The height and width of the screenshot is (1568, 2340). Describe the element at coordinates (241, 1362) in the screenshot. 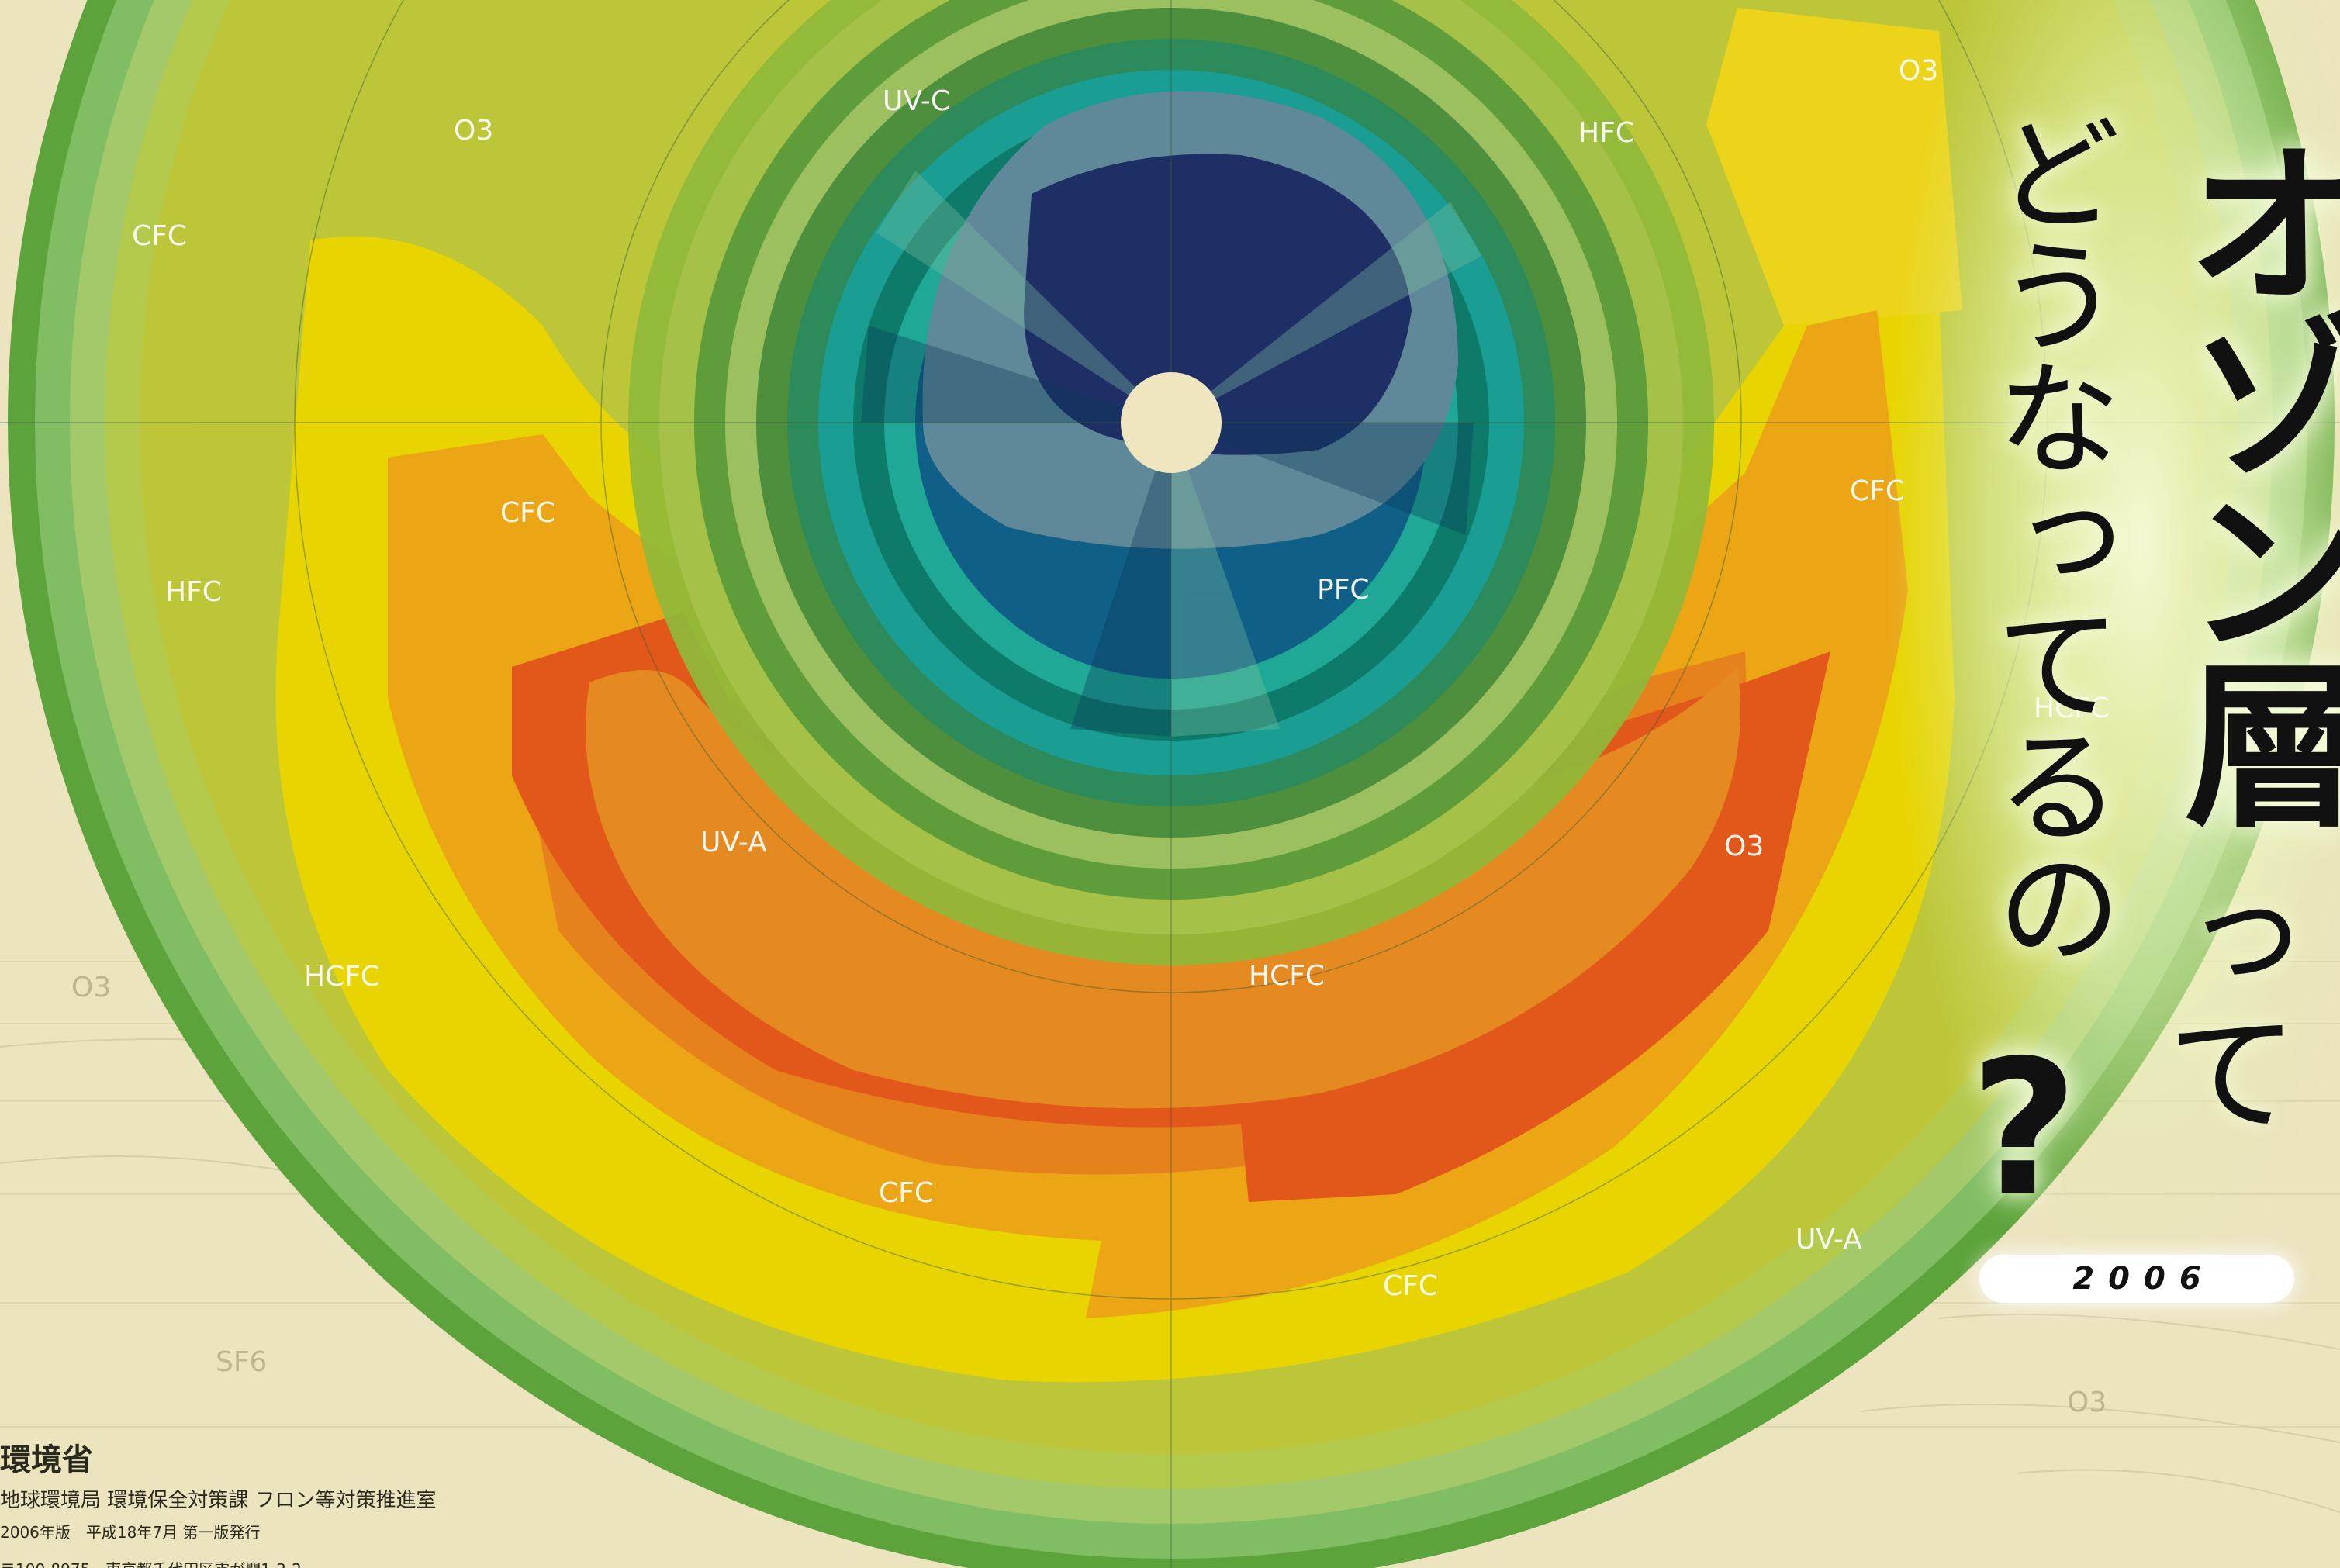

I see `label-sf6: SF6` at that location.